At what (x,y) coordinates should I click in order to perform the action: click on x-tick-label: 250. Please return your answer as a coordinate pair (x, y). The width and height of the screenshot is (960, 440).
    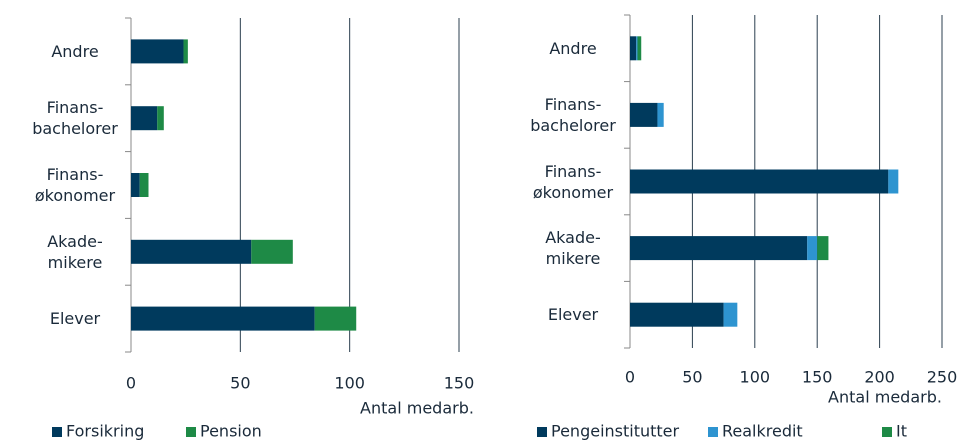
    Looking at the image, I should click on (942, 377).